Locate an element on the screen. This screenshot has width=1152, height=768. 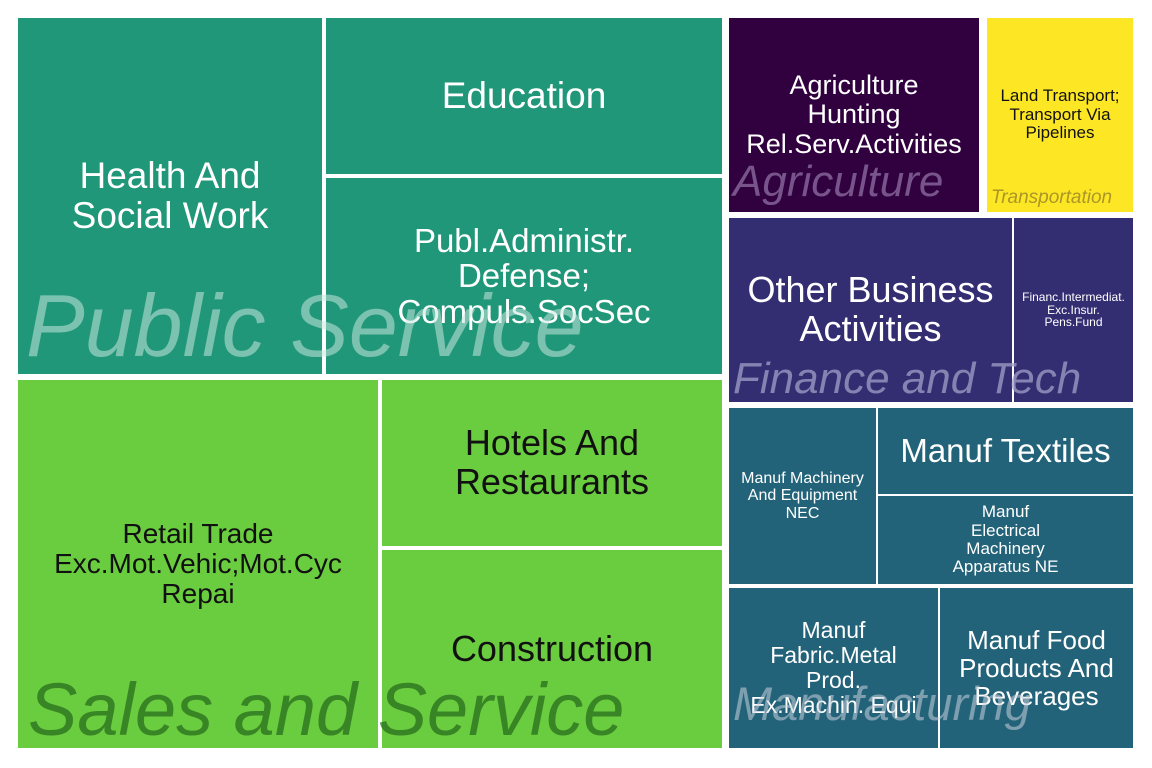
tile-construction: Construction is located at coordinates (552, 649).